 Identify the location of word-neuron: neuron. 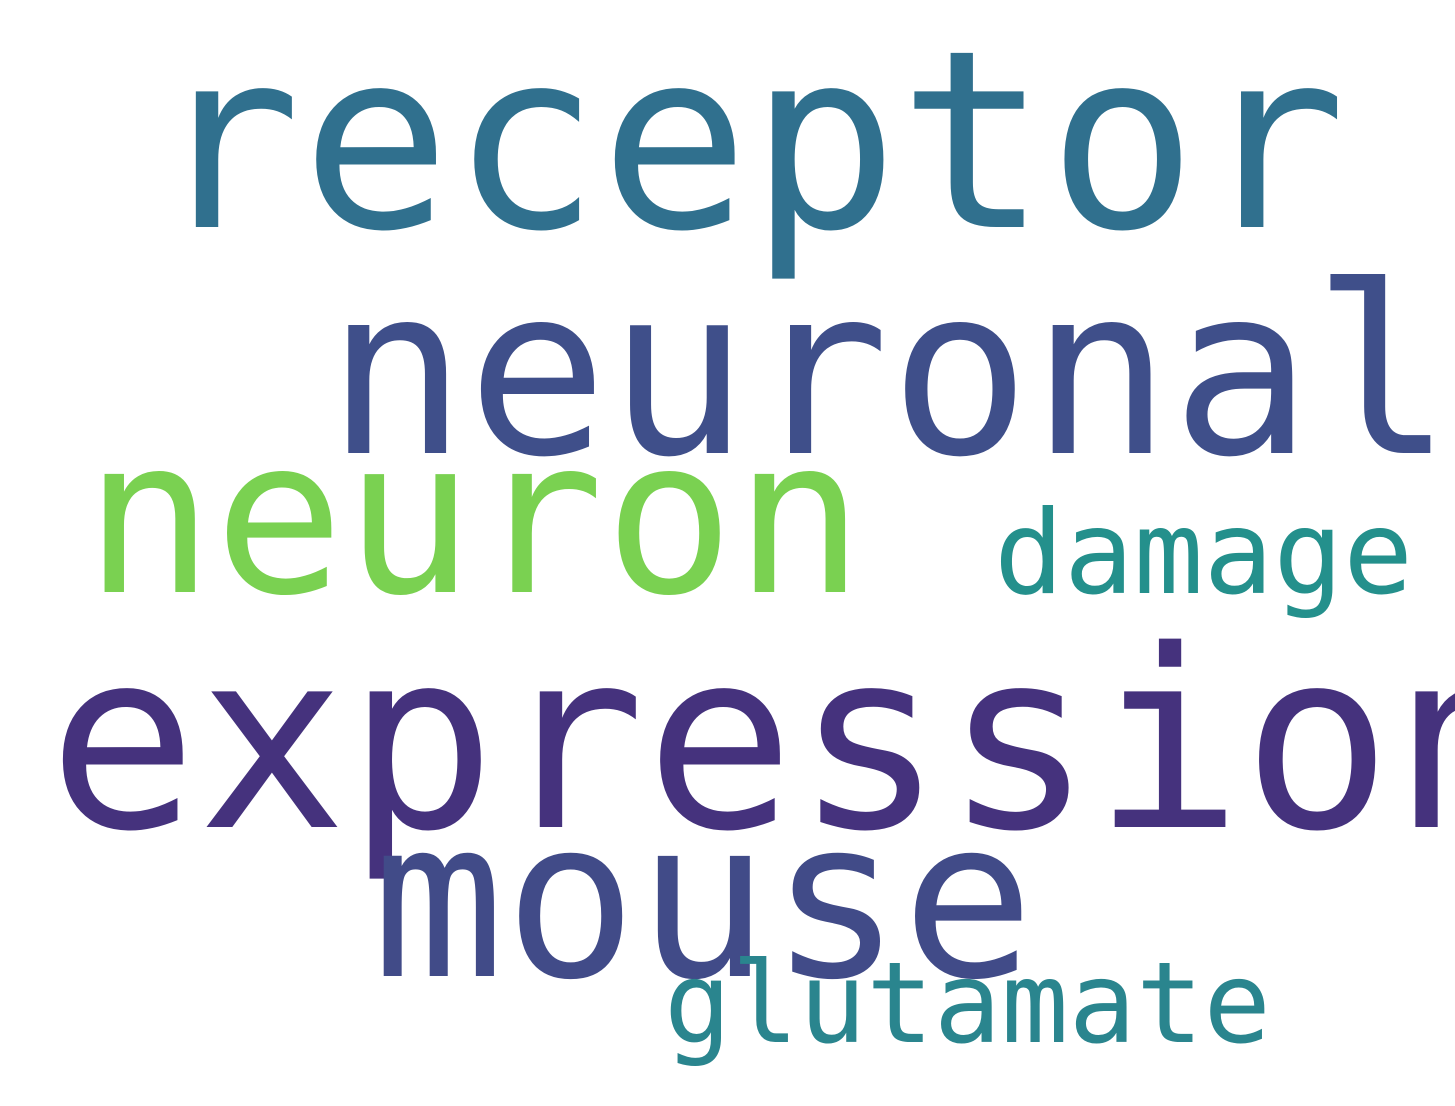
(474, 517).